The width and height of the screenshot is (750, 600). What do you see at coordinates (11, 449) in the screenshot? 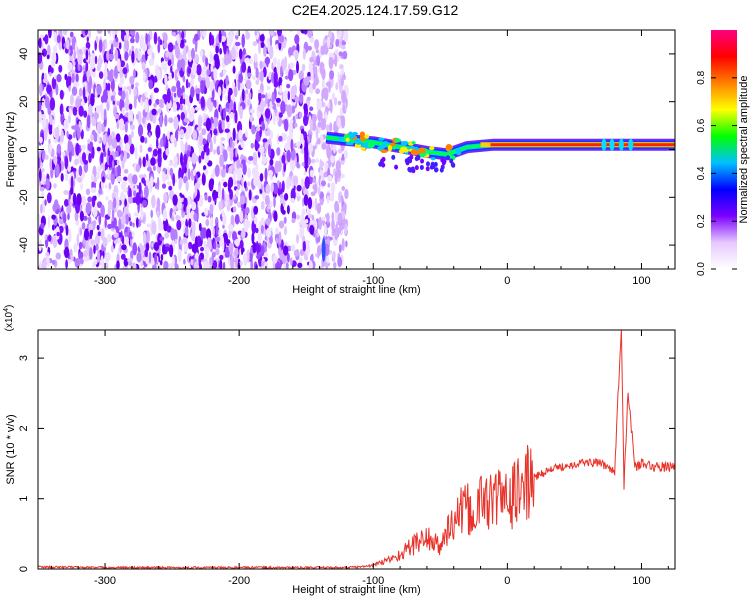
I see `bottom-ylabel: SNR (10 * v/v)` at bounding box center [11, 449].